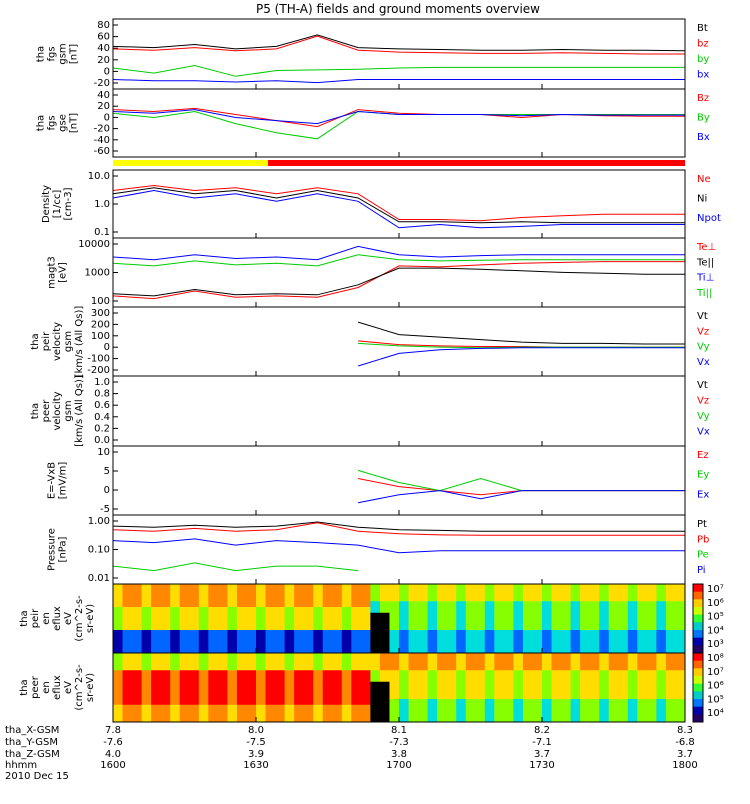 This screenshot has width=750, height=804. What do you see at coordinates (698, 626) in the screenshot?
I see `colorbar-segment` at bounding box center [698, 626].